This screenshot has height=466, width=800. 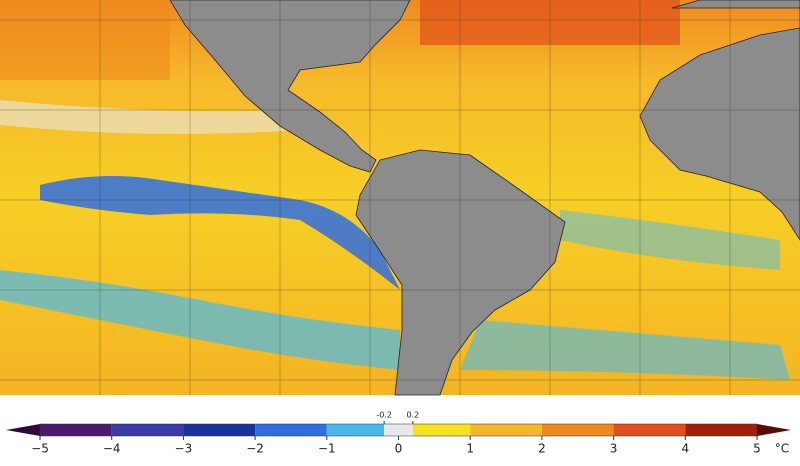 What do you see at coordinates (85, 40) in the screenshot?
I see `warm-patch` at bounding box center [85, 40].